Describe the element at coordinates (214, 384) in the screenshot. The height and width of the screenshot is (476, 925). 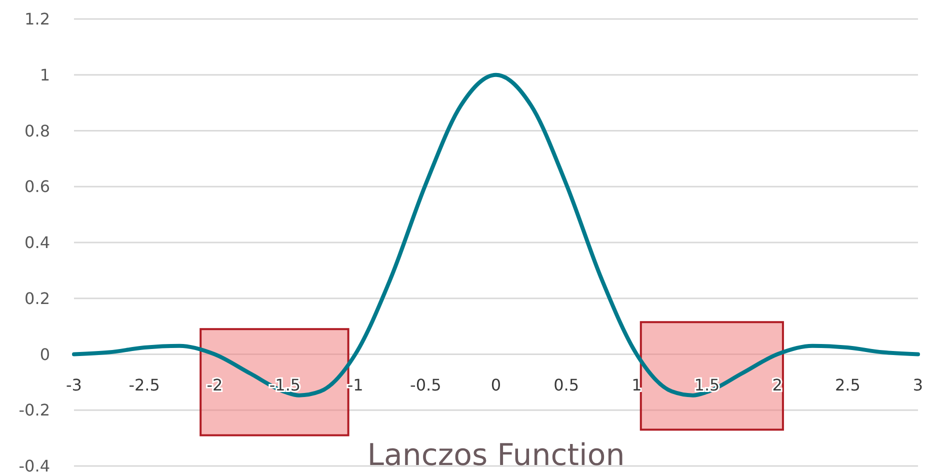
I see `x-tick-label: -2` at that location.